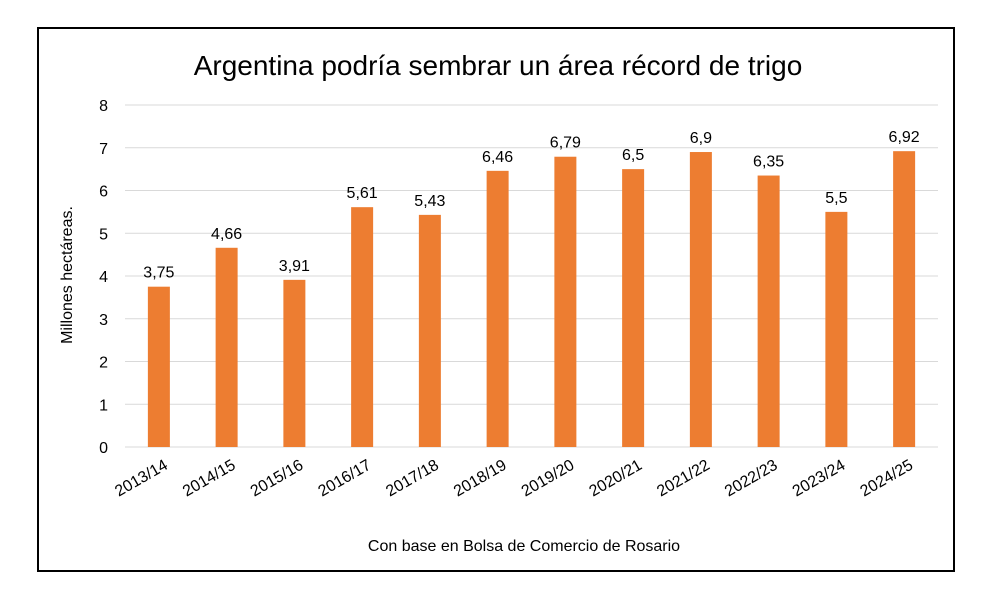 The image size is (1000, 613). What do you see at coordinates (429, 201) in the screenshot?
I see `data-label: 5,43` at bounding box center [429, 201].